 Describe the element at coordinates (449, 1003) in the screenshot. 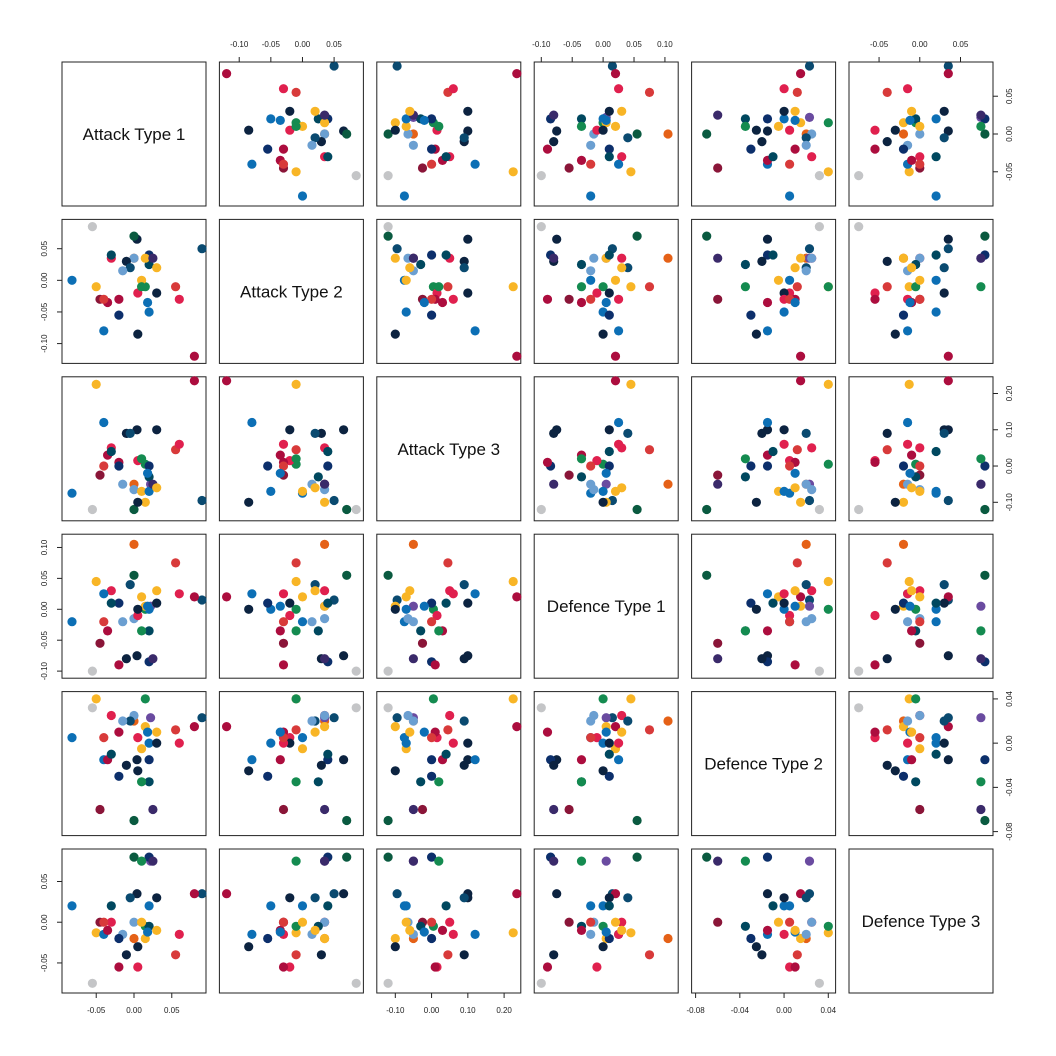

I see `axis-bottom-3: -0.10 0.00 0.10 0.20` at that location.